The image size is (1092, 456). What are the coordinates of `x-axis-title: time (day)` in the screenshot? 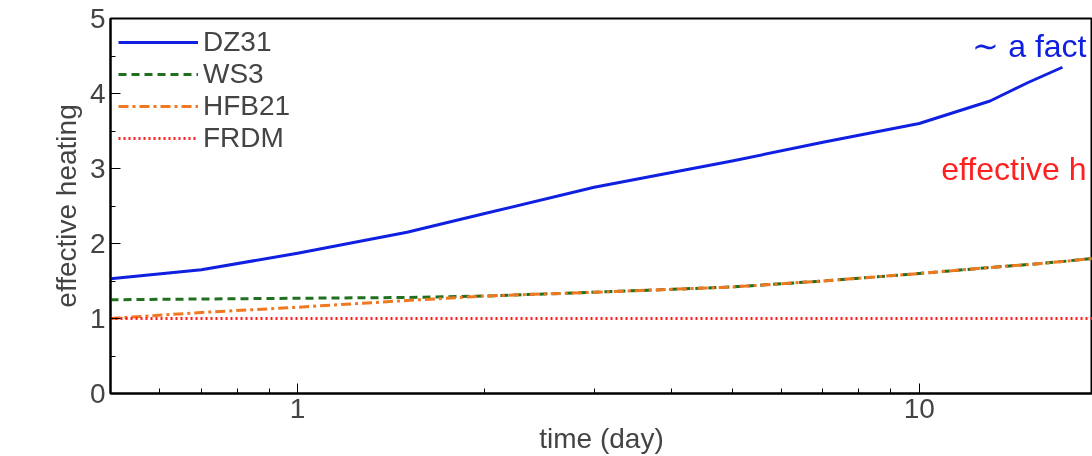 It's located at (601, 438).